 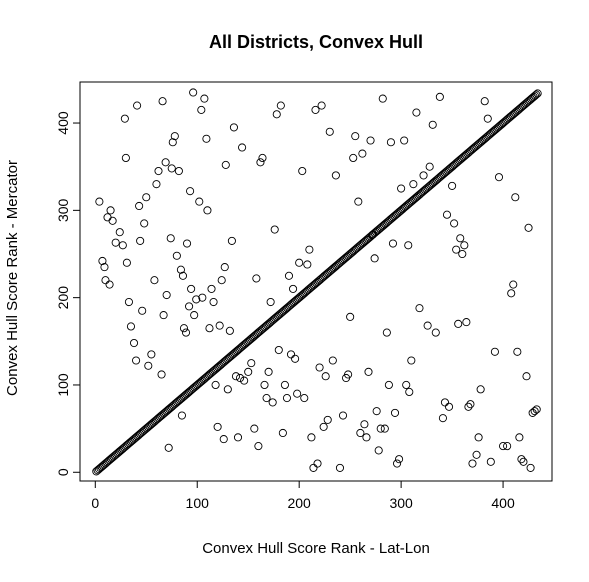 What do you see at coordinates (299, 503) in the screenshot?
I see `x-tick-label: 200` at bounding box center [299, 503].